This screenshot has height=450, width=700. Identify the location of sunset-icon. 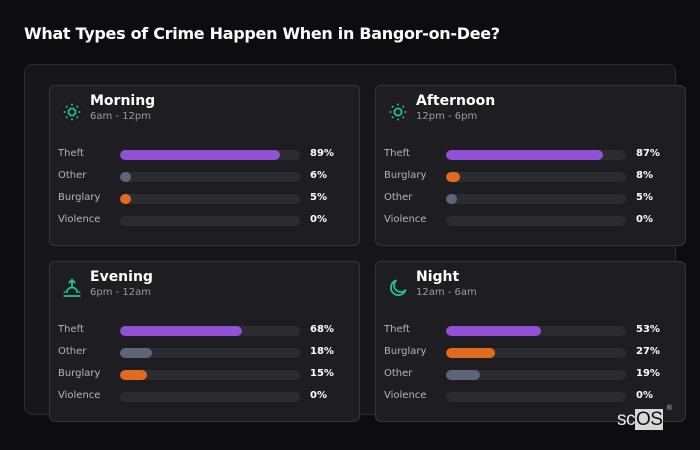
(72, 287).